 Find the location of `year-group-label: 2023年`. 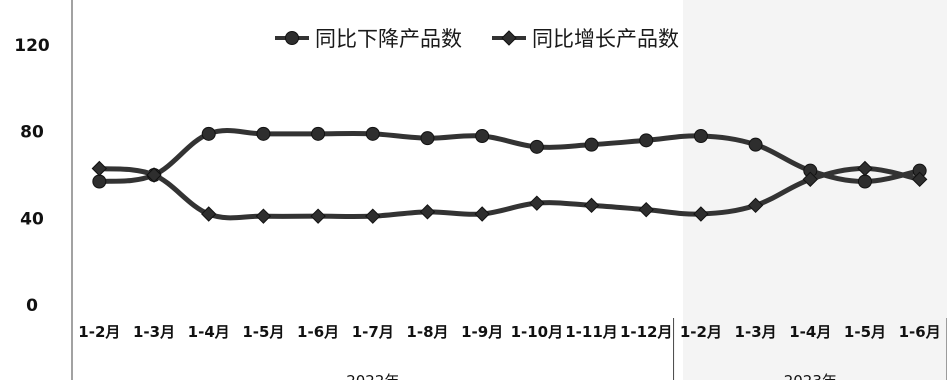

year-group-label: 2023年 is located at coordinates (810, 376).